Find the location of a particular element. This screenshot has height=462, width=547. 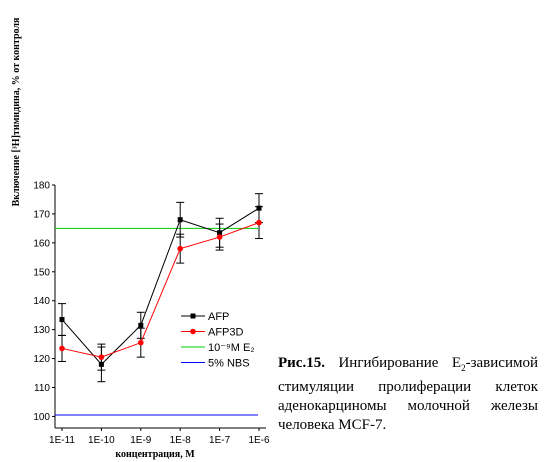

series-line-afp3d is located at coordinates (160, 290).